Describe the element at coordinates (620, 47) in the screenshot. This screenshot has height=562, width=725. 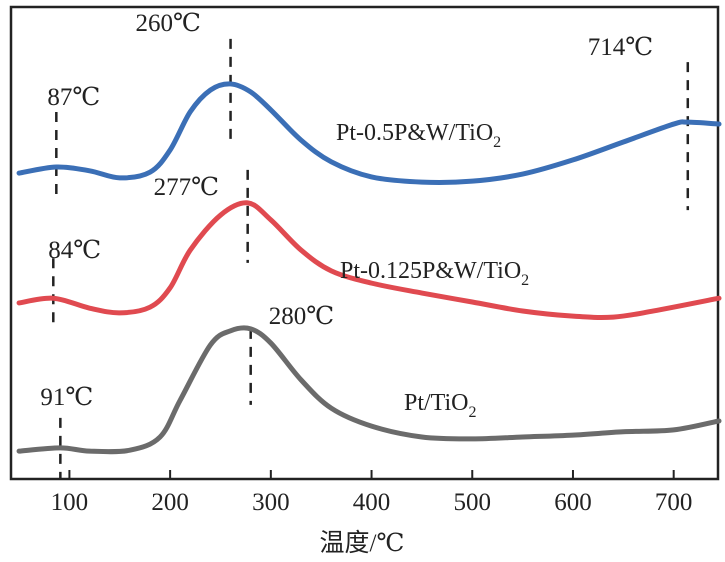
I see `peak-temperature-label: 714℃` at that location.